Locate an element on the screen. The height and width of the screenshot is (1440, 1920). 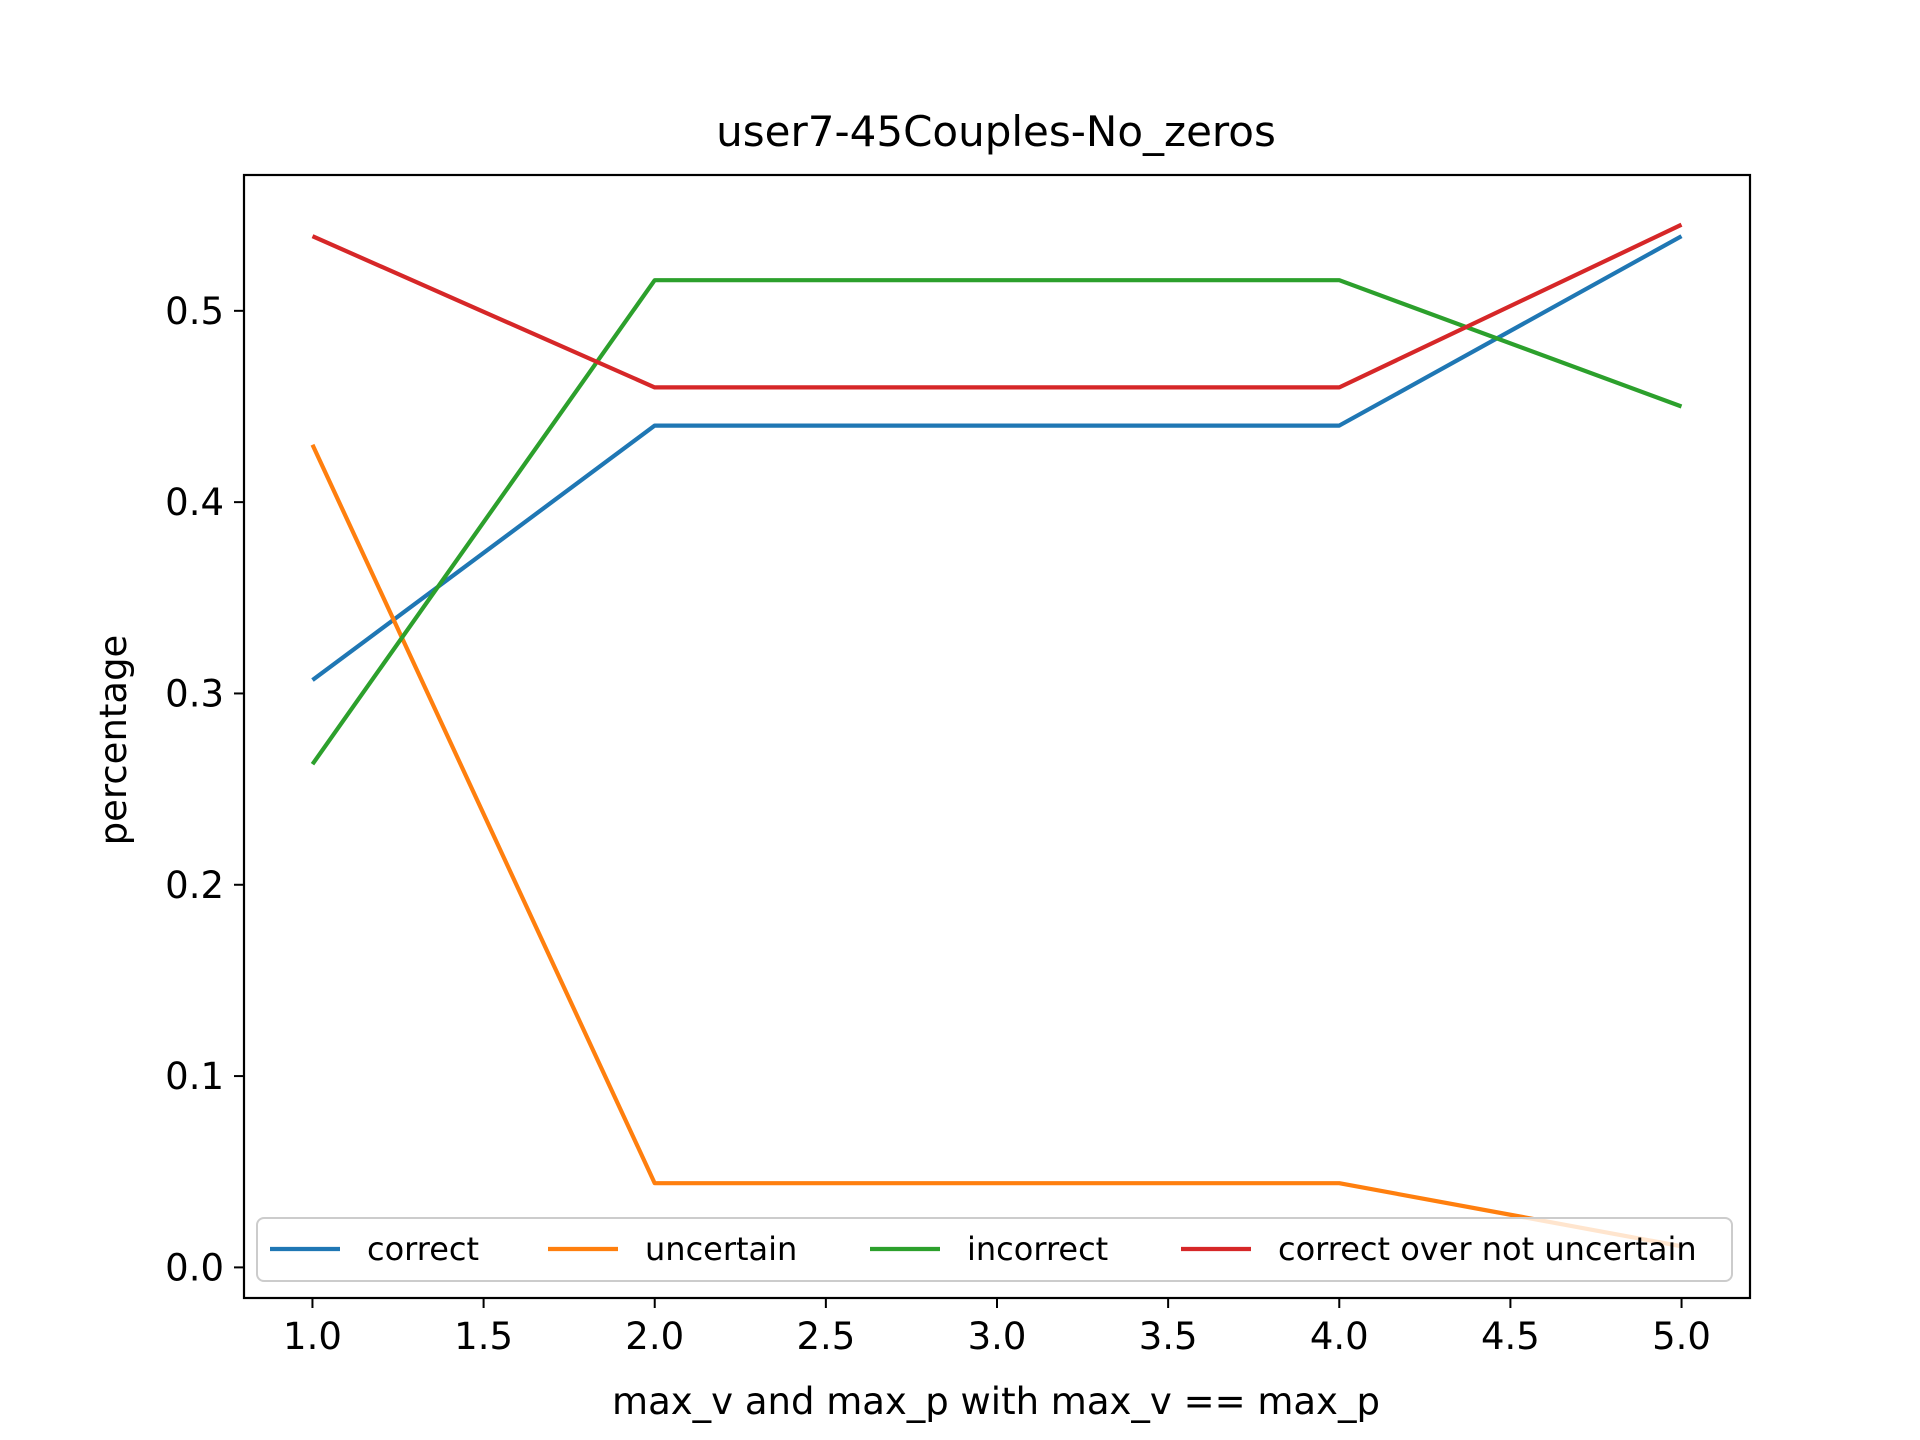
legend-label: incorrect is located at coordinates (1037, 1249).